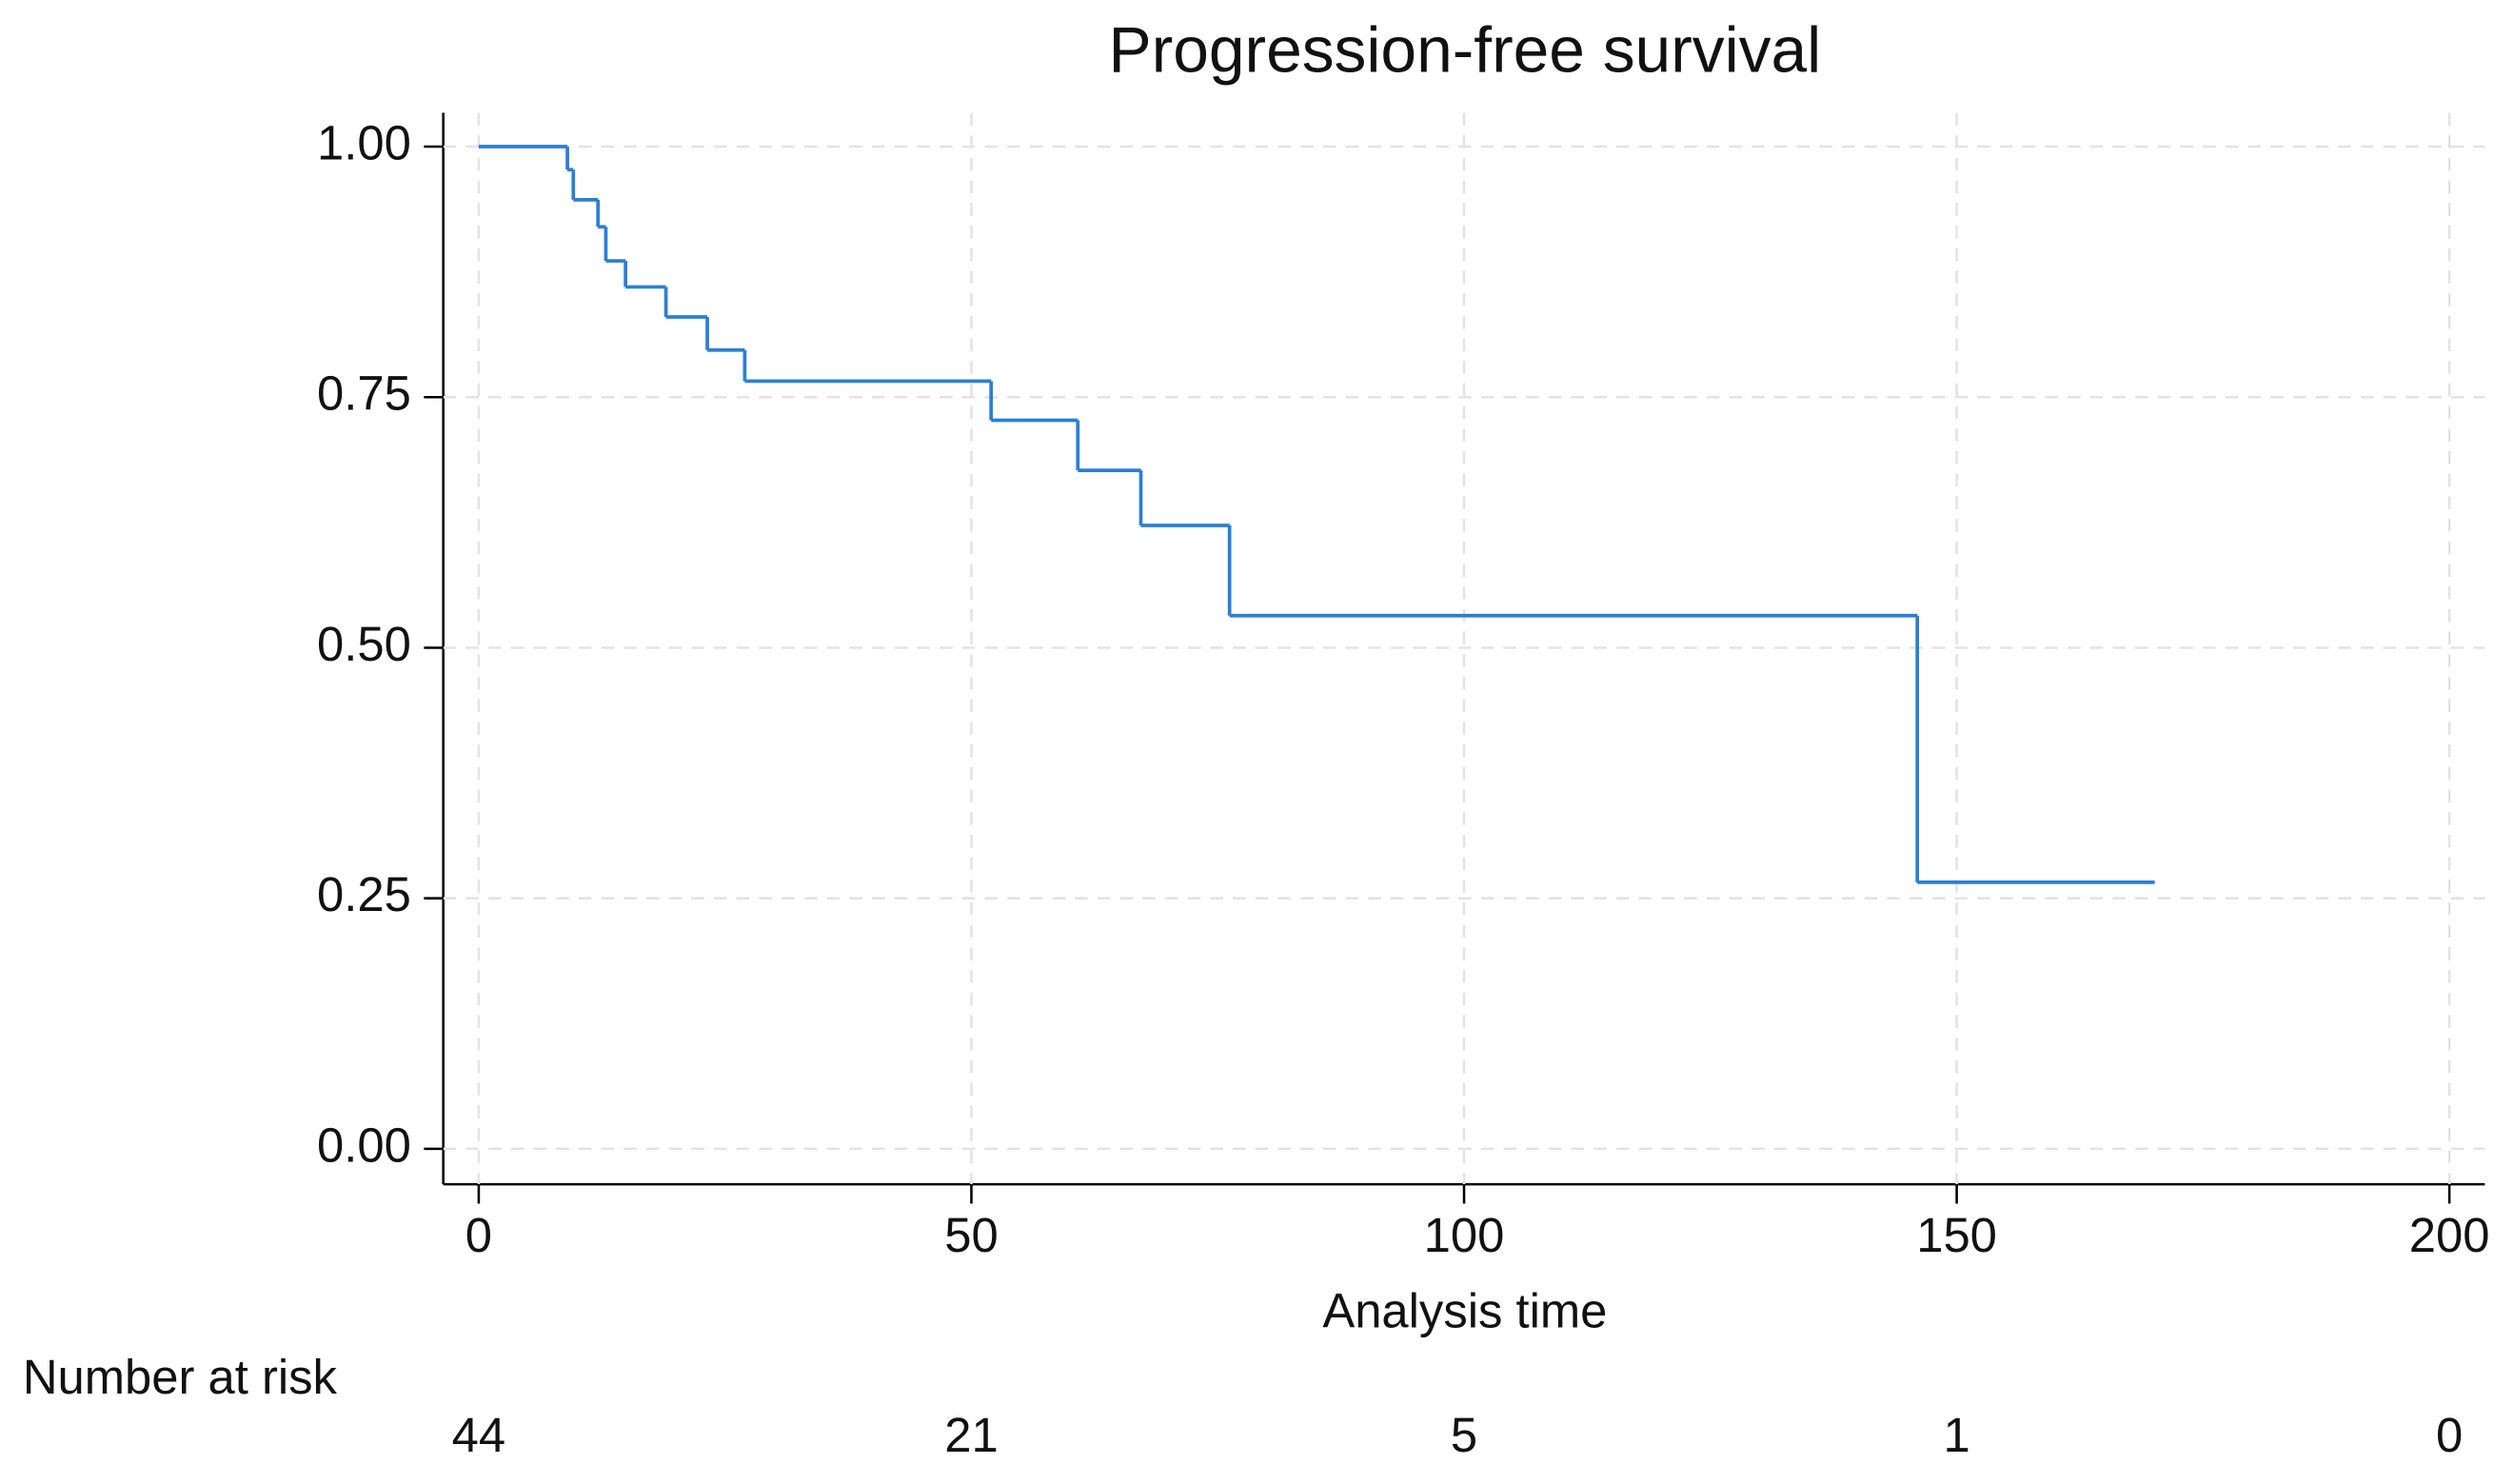 The height and width of the screenshot is (1484, 2514). Describe the element at coordinates (1957, 1235) in the screenshot. I see `x-tick-label: 150` at that location.